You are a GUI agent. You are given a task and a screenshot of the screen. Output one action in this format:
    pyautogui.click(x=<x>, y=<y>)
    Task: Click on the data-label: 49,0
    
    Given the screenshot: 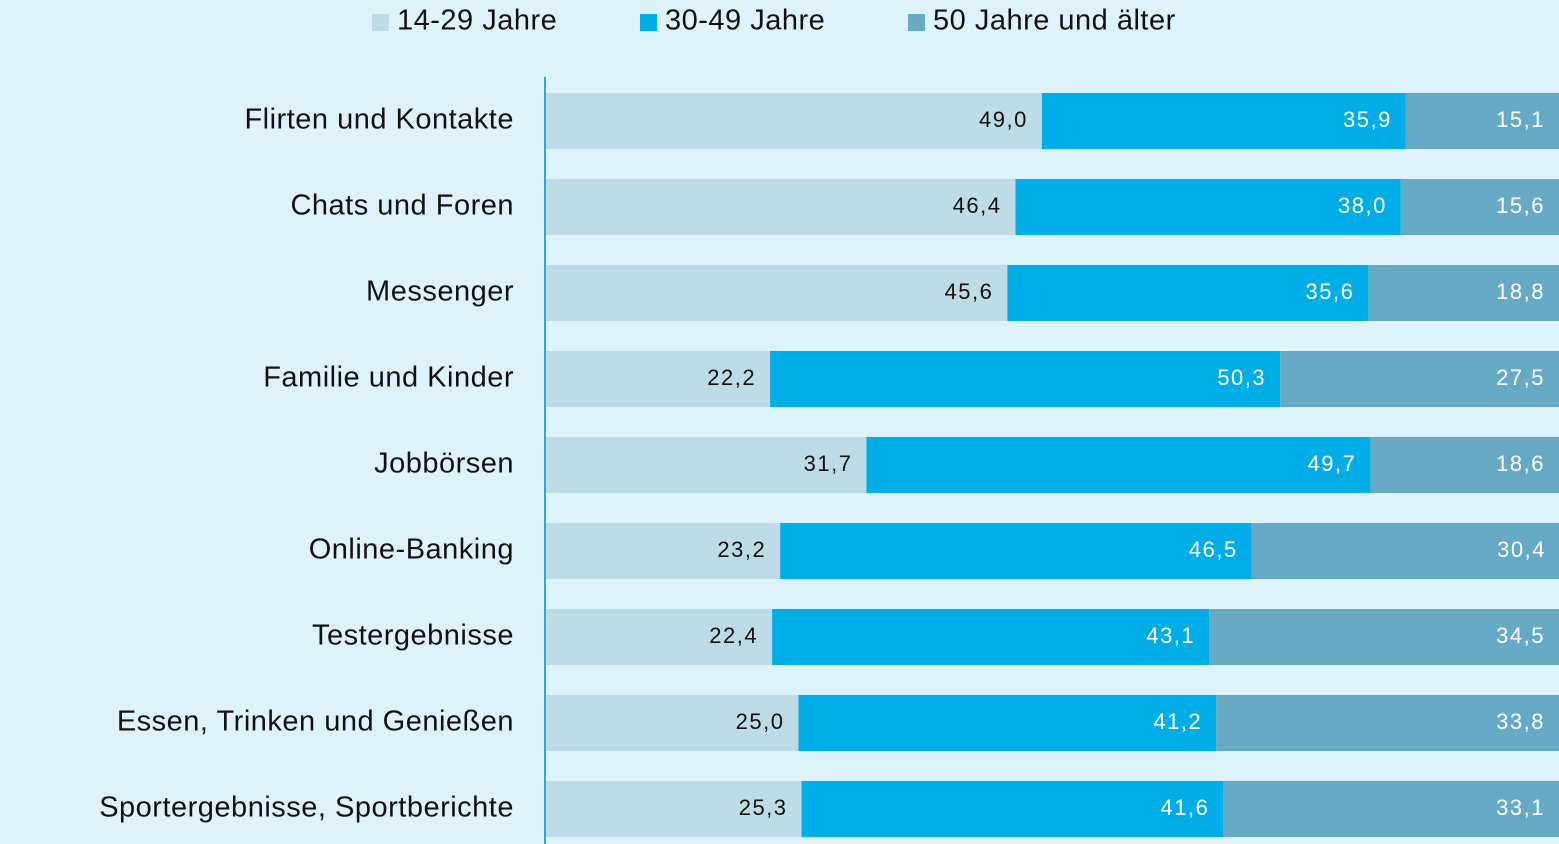 What is the action you would take?
    pyautogui.click(x=1003, y=119)
    